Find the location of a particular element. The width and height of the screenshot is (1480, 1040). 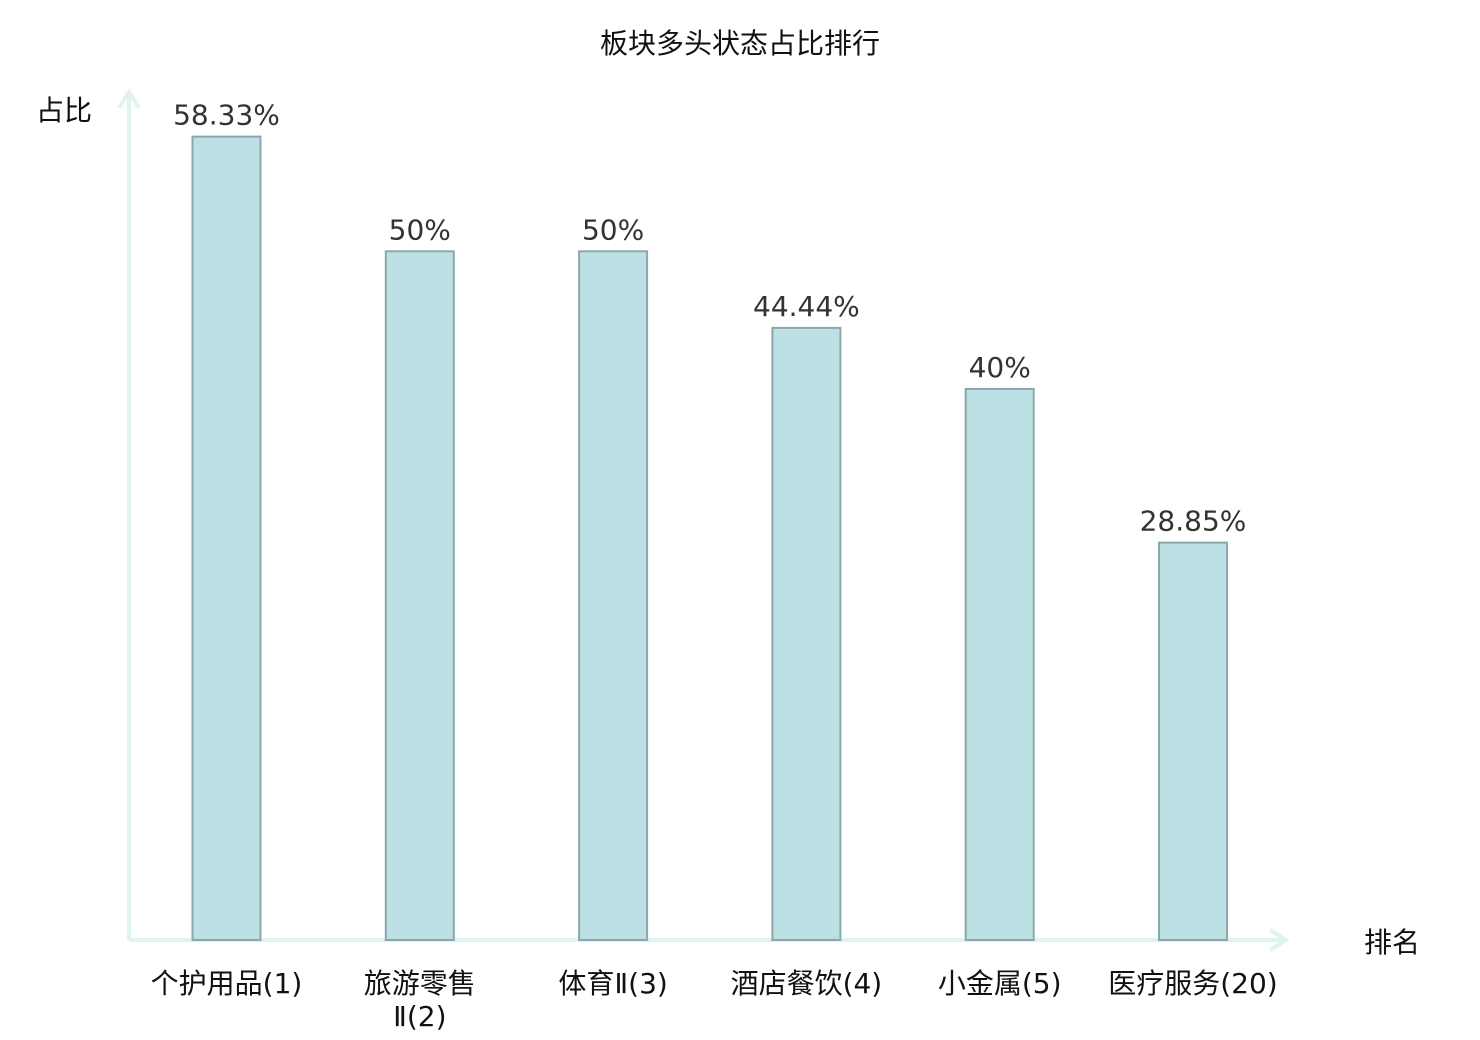

x-tick-label: 个护用品(1) is located at coordinates (227, 983).